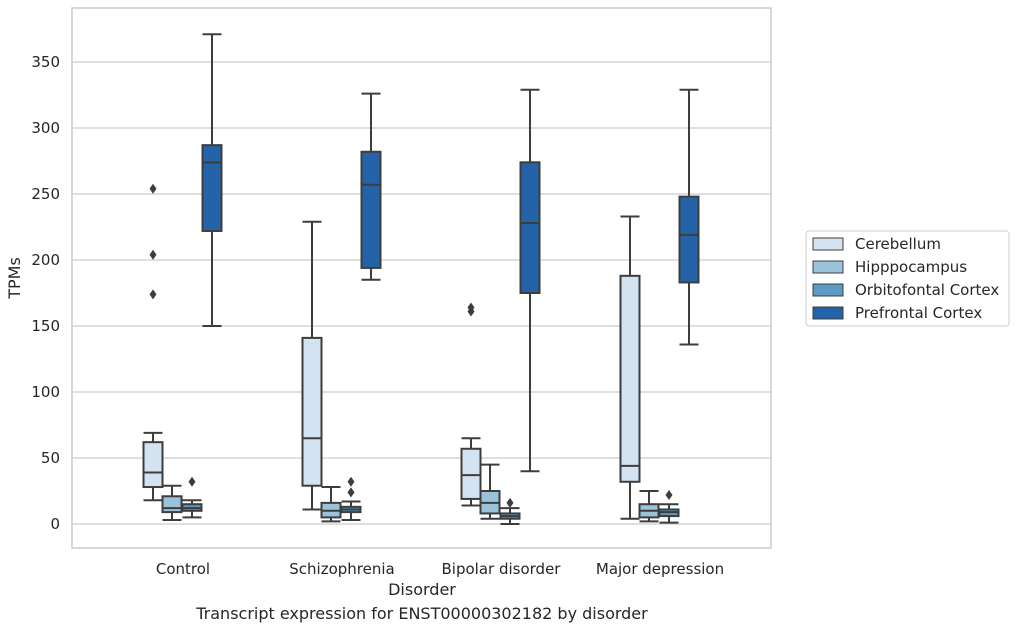 The width and height of the screenshot is (1019, 634). I want to click on legend-item: Prefrontal Cortex, so click(897, 313).